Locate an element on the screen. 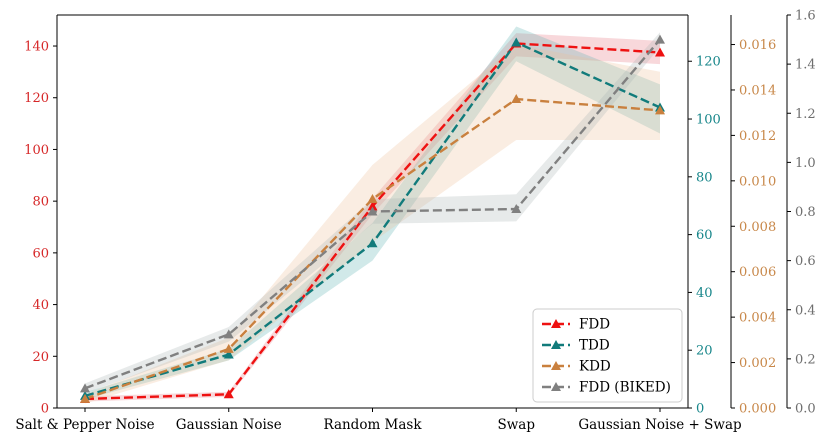  y-tick-label-kdd: 0.014 is located at coordinates (757, 90).